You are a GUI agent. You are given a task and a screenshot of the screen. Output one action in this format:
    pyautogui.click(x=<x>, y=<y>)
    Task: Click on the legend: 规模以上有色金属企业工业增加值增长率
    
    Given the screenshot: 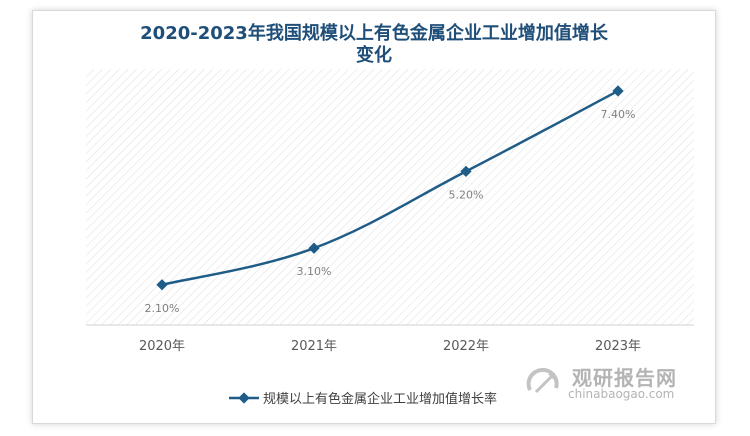 What is the action you would take?
    pyautogui.click(x=363, y=399)
    